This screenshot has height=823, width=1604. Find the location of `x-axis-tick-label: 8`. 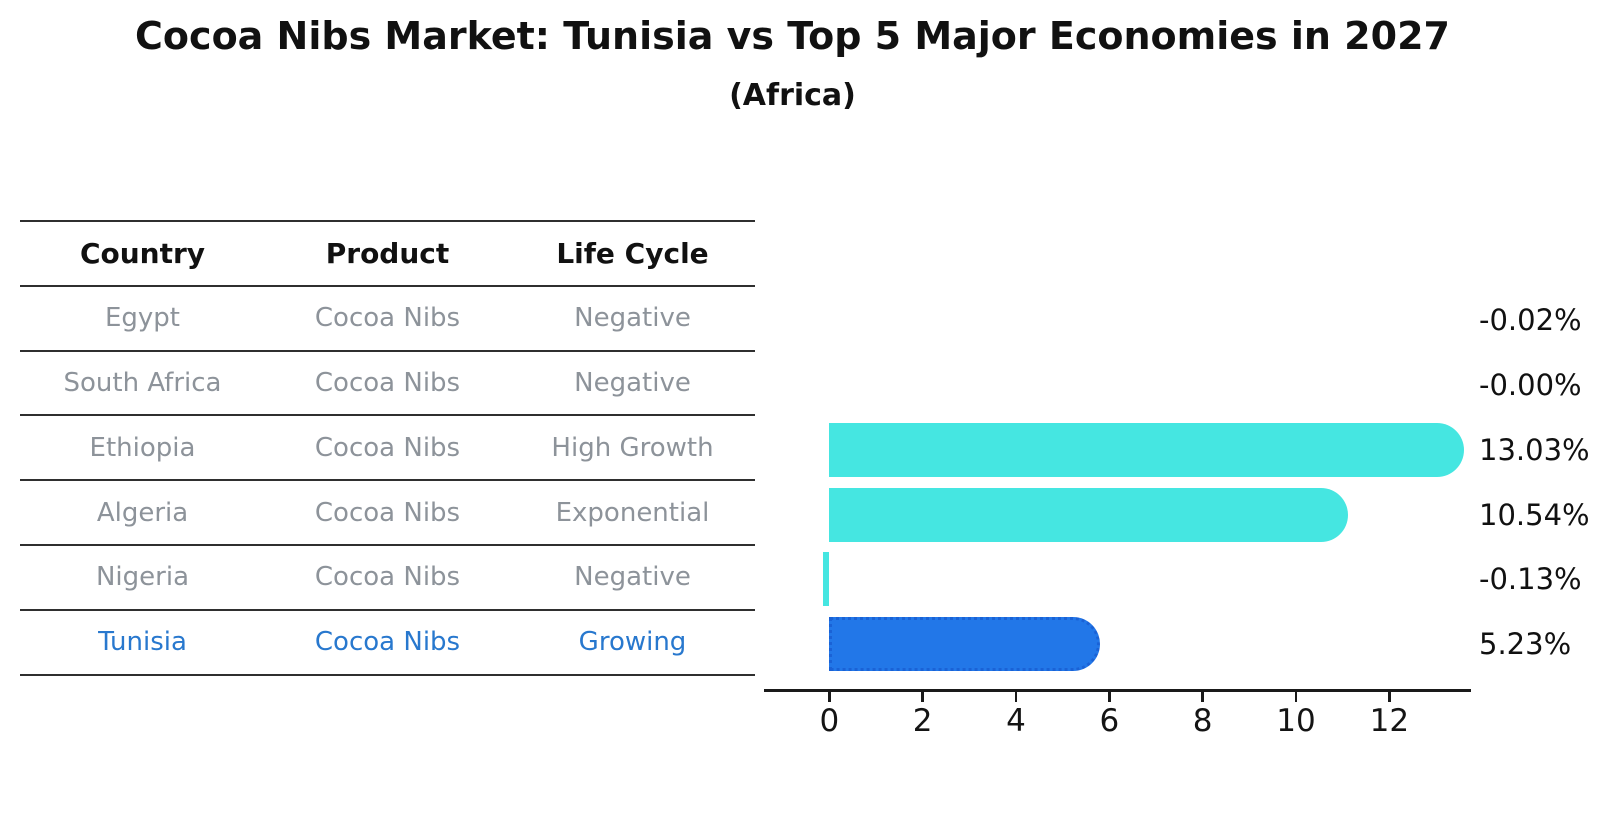

x-axis-tick-label: 8 is located at coordinates (1202, 721).